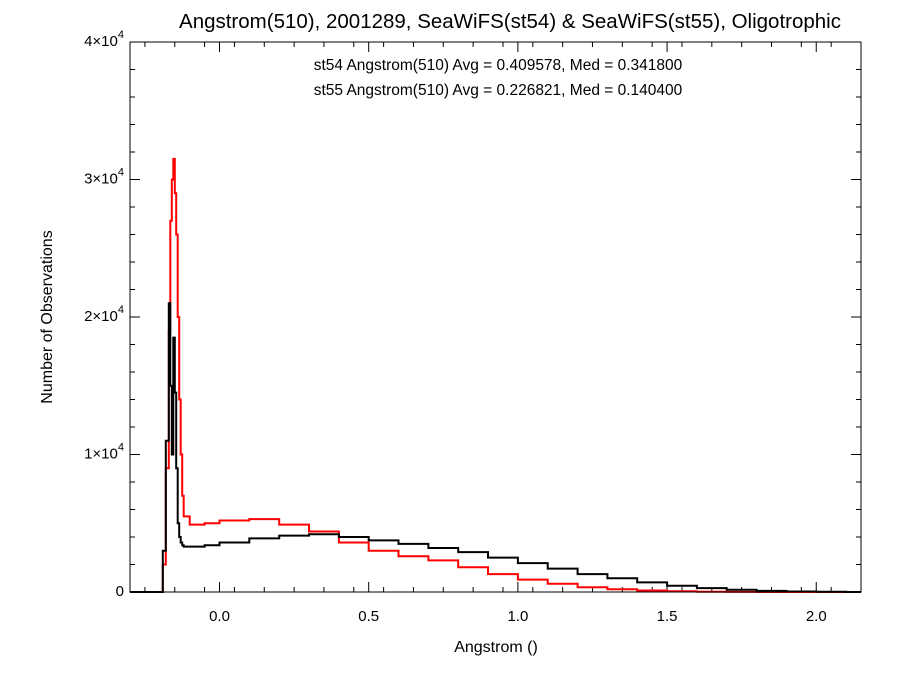 This screenshot has height=675, width=900. What do you see at coordinates (104, 452) in the screenshot?
I see `y-tick-label: 1×10⁴` at bounding box center [104, 452].